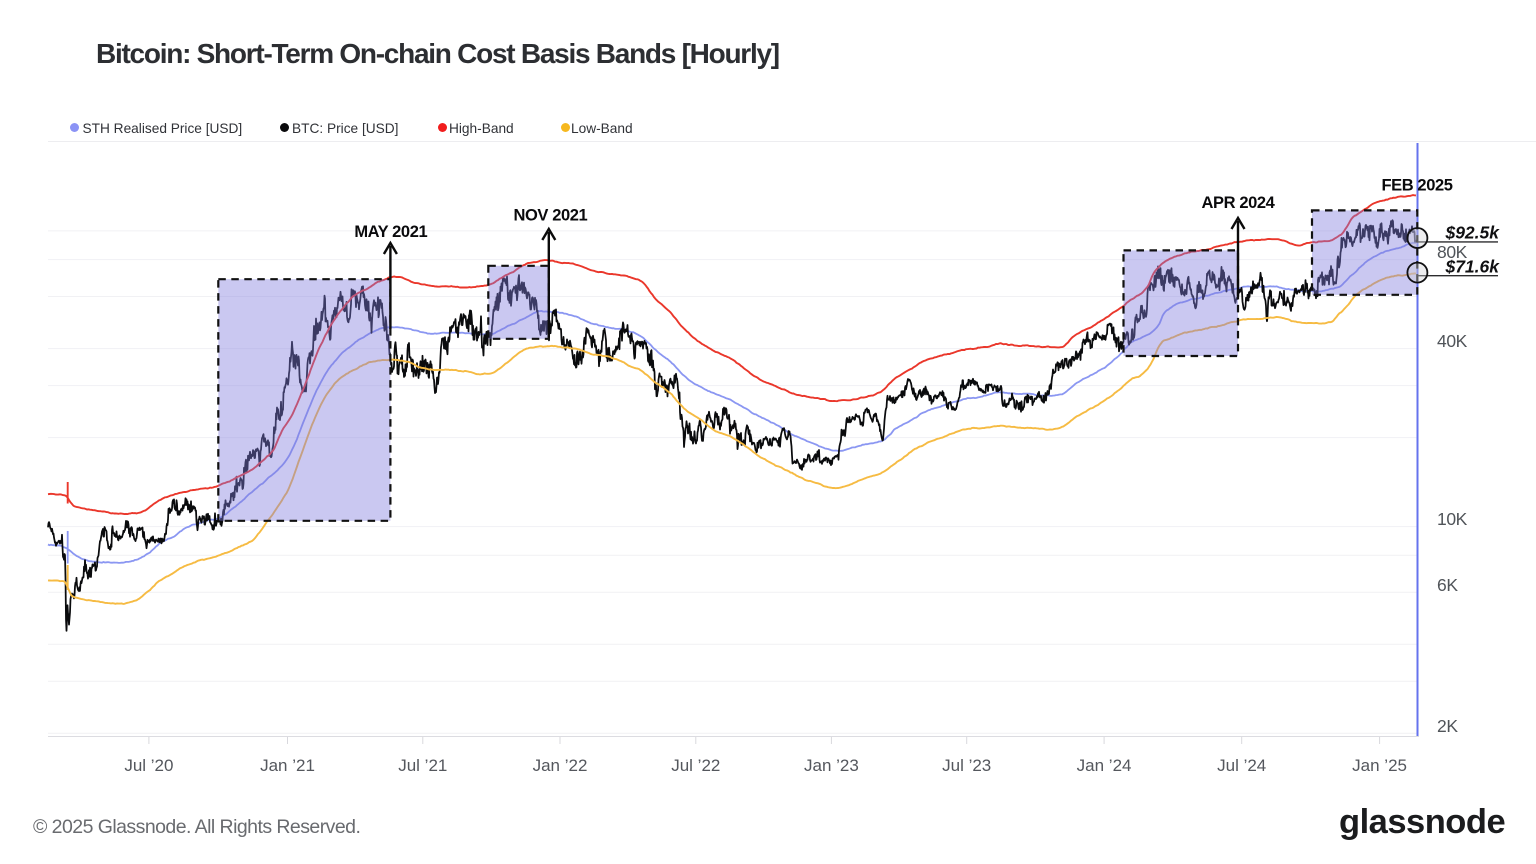 Image resolution: width=1536 pixels, height=864 pixels. Describe the element at coordinates (1447, 726) in the screenshot. I see `svg-text: 2K` at that location.